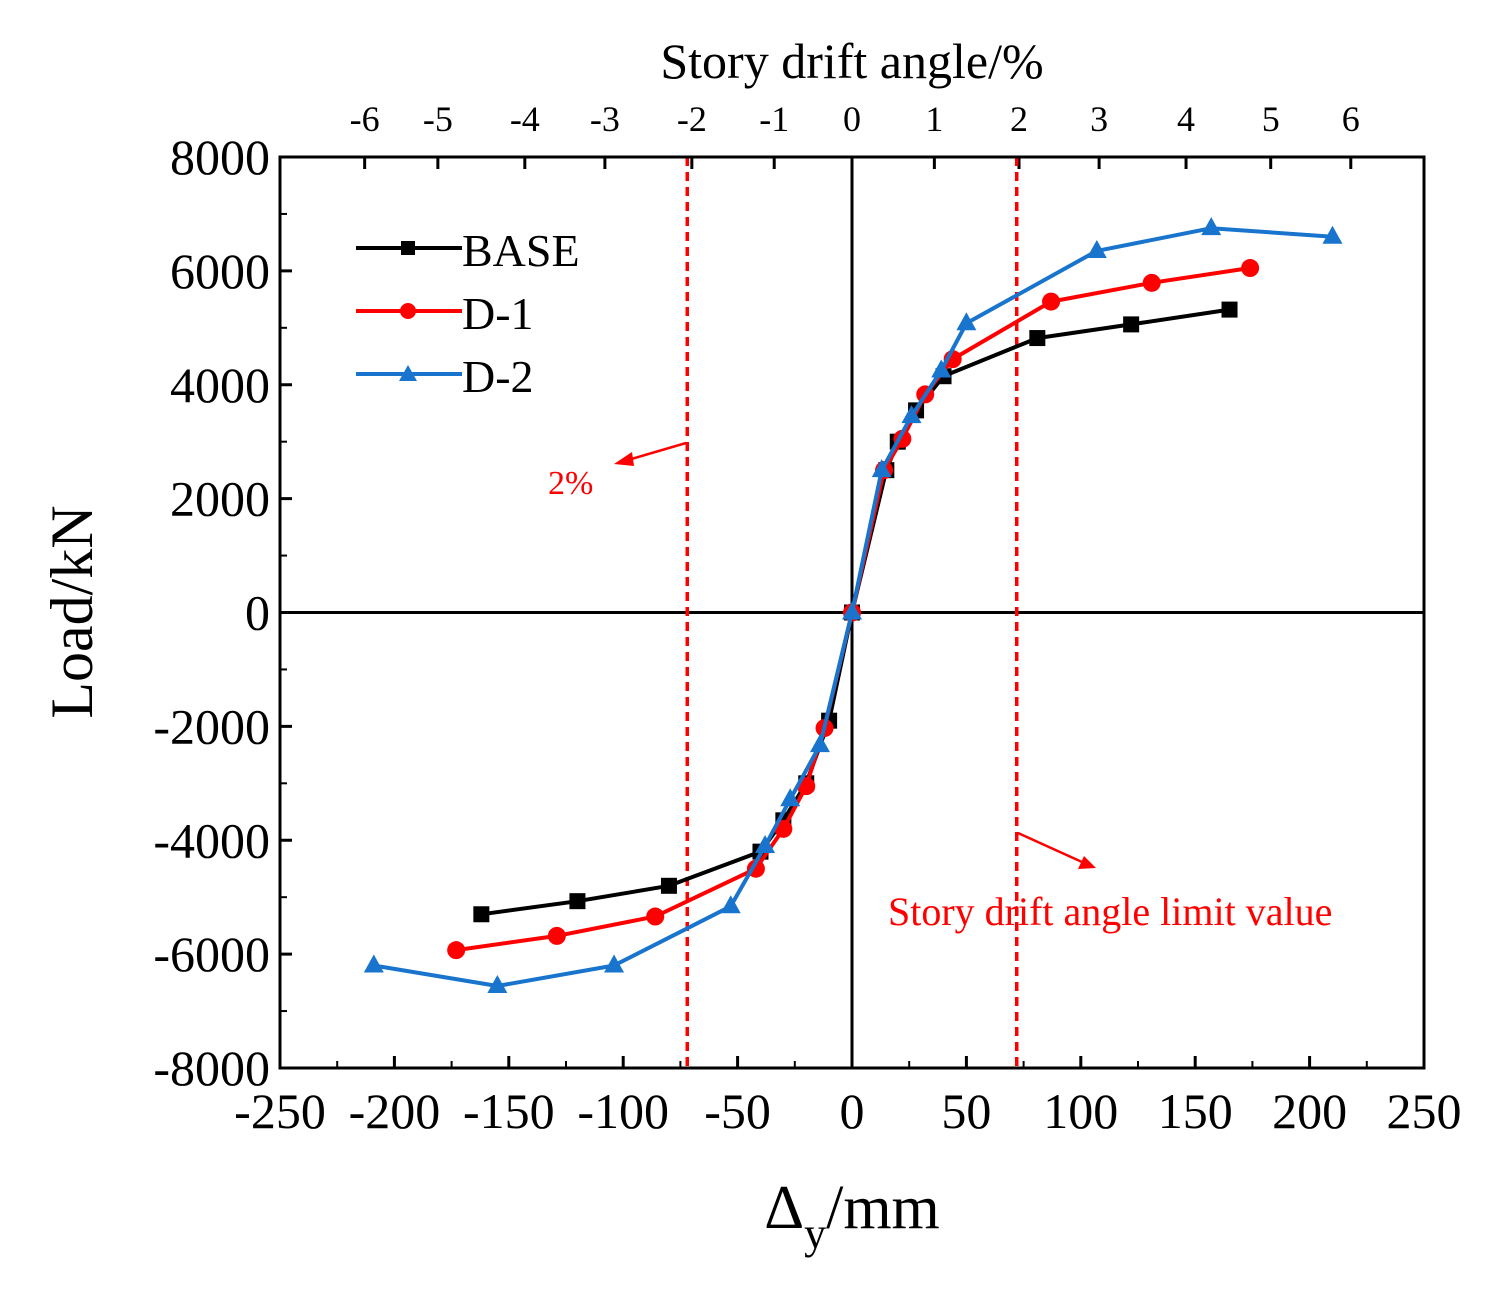  What do you see at coordinates (1050, 847) in the screenshot?
I see `pos-limit-arrow-line` at bounding box center [1050, 847].